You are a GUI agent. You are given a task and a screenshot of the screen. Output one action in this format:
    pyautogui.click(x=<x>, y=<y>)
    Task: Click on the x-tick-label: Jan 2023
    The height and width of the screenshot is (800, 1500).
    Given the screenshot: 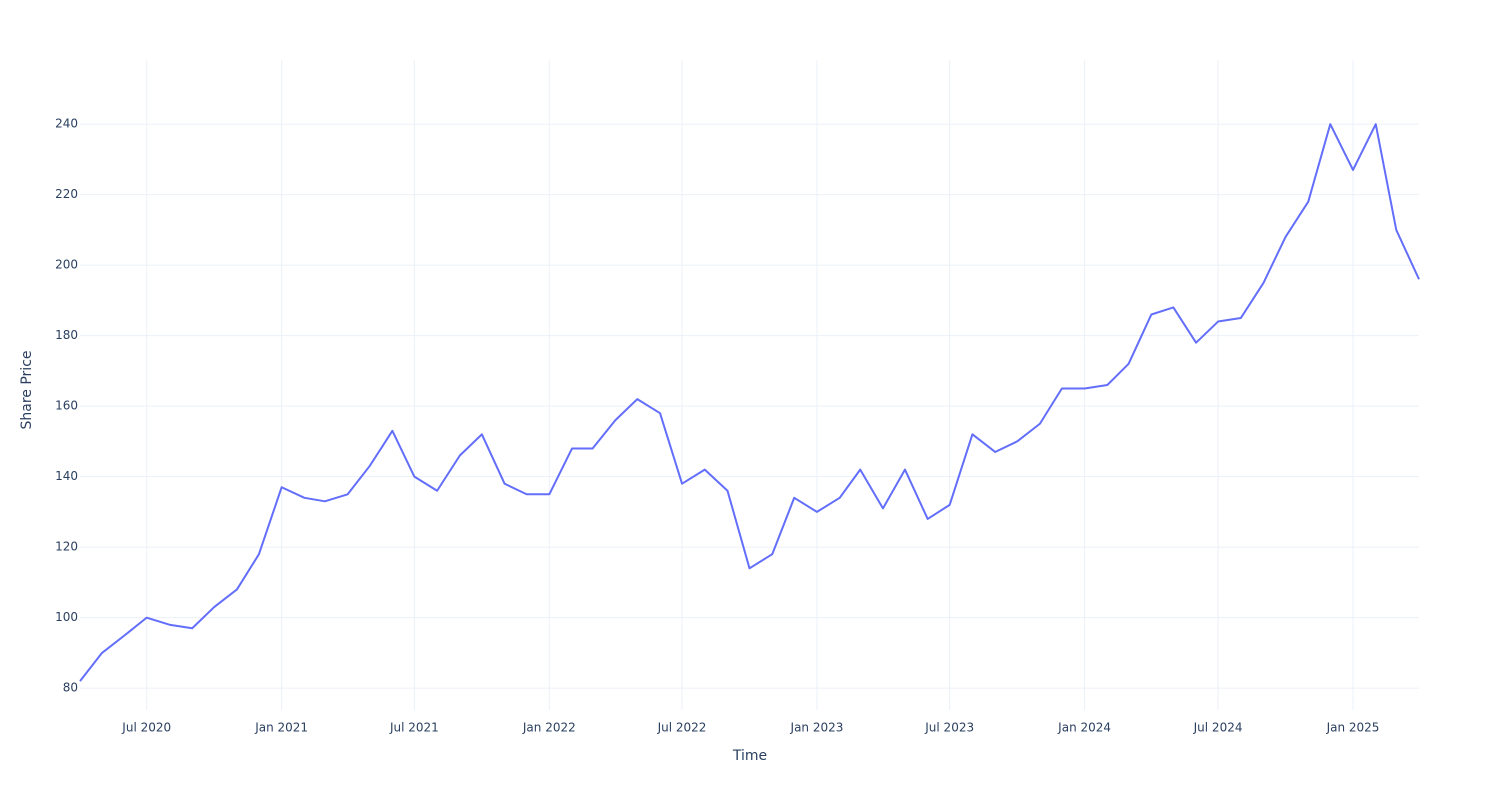 What is the action you would take?
    pyautogui.click(x=817, y=728)
    